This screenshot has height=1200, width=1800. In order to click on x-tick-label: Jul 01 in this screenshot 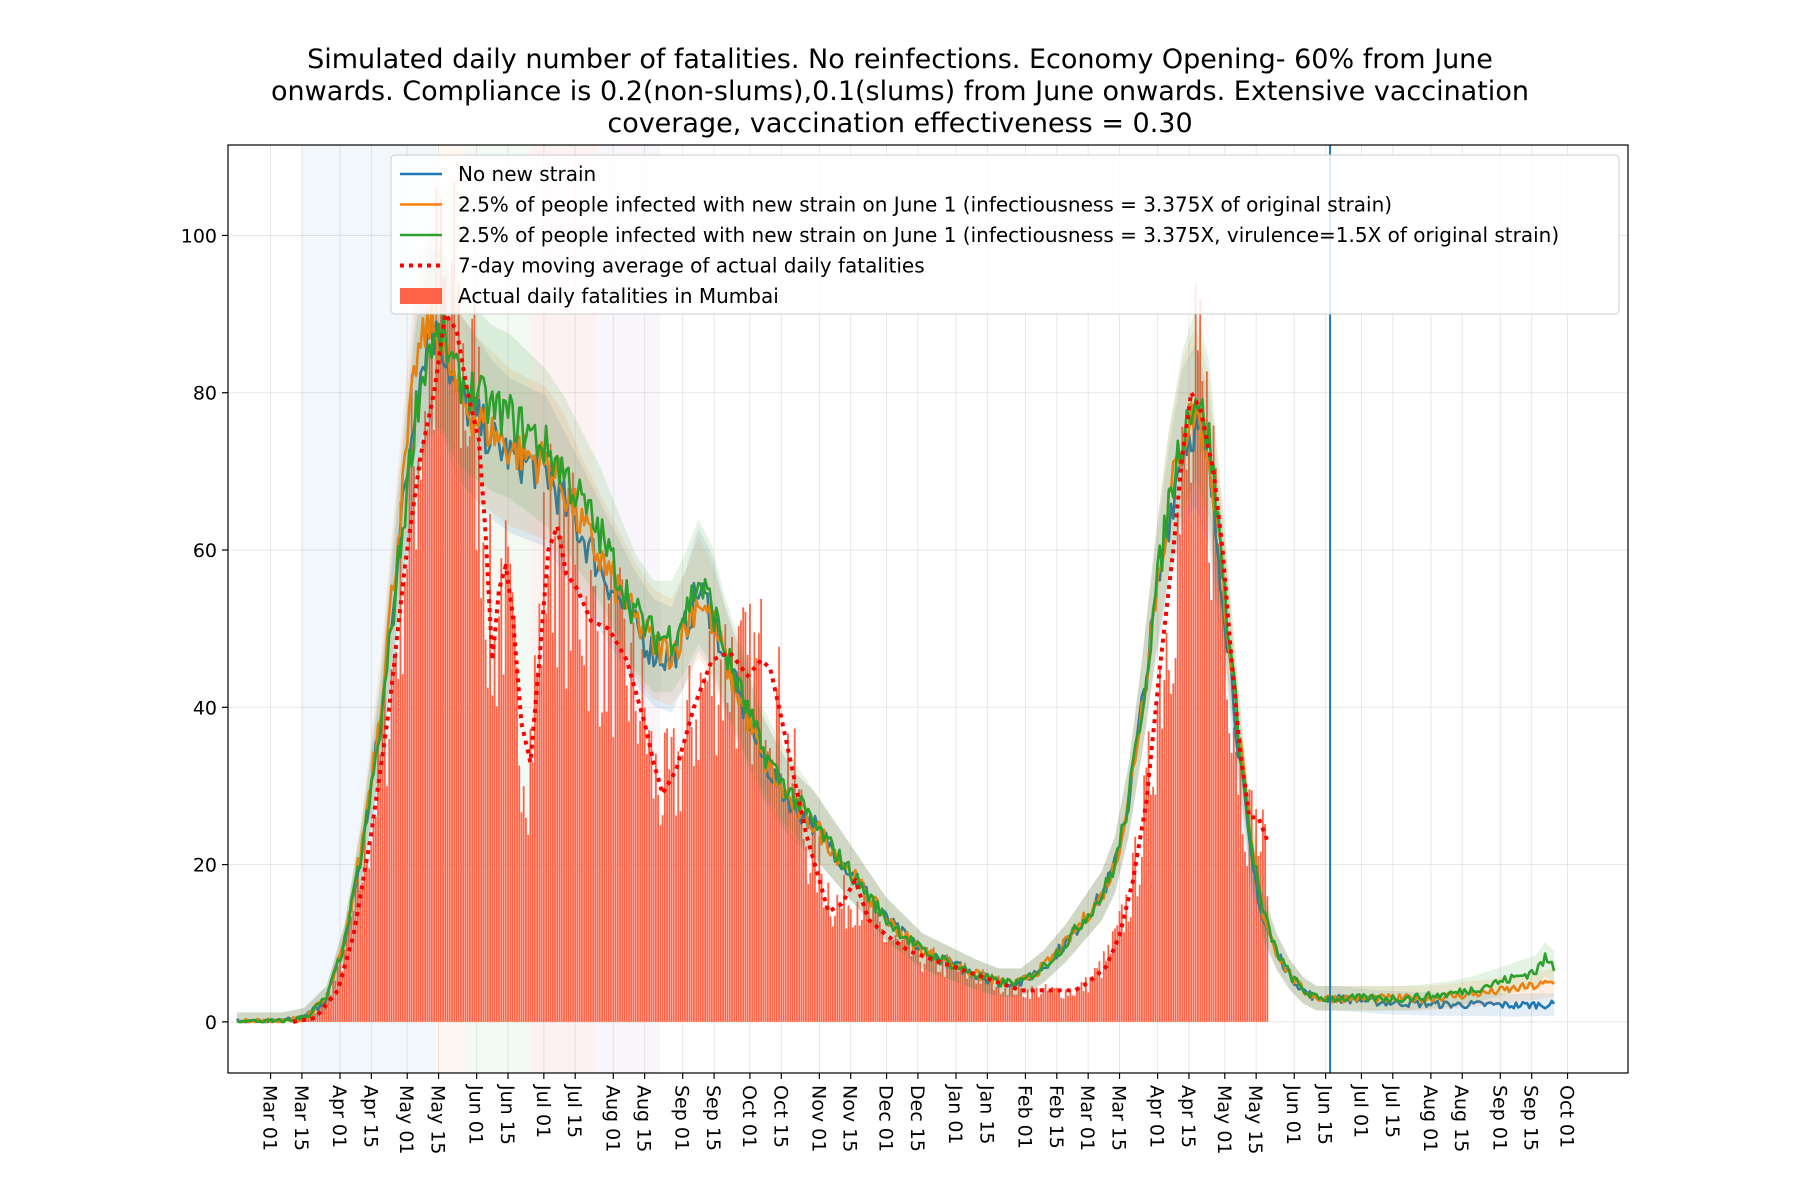, I will do `click(1360, 1111)`.